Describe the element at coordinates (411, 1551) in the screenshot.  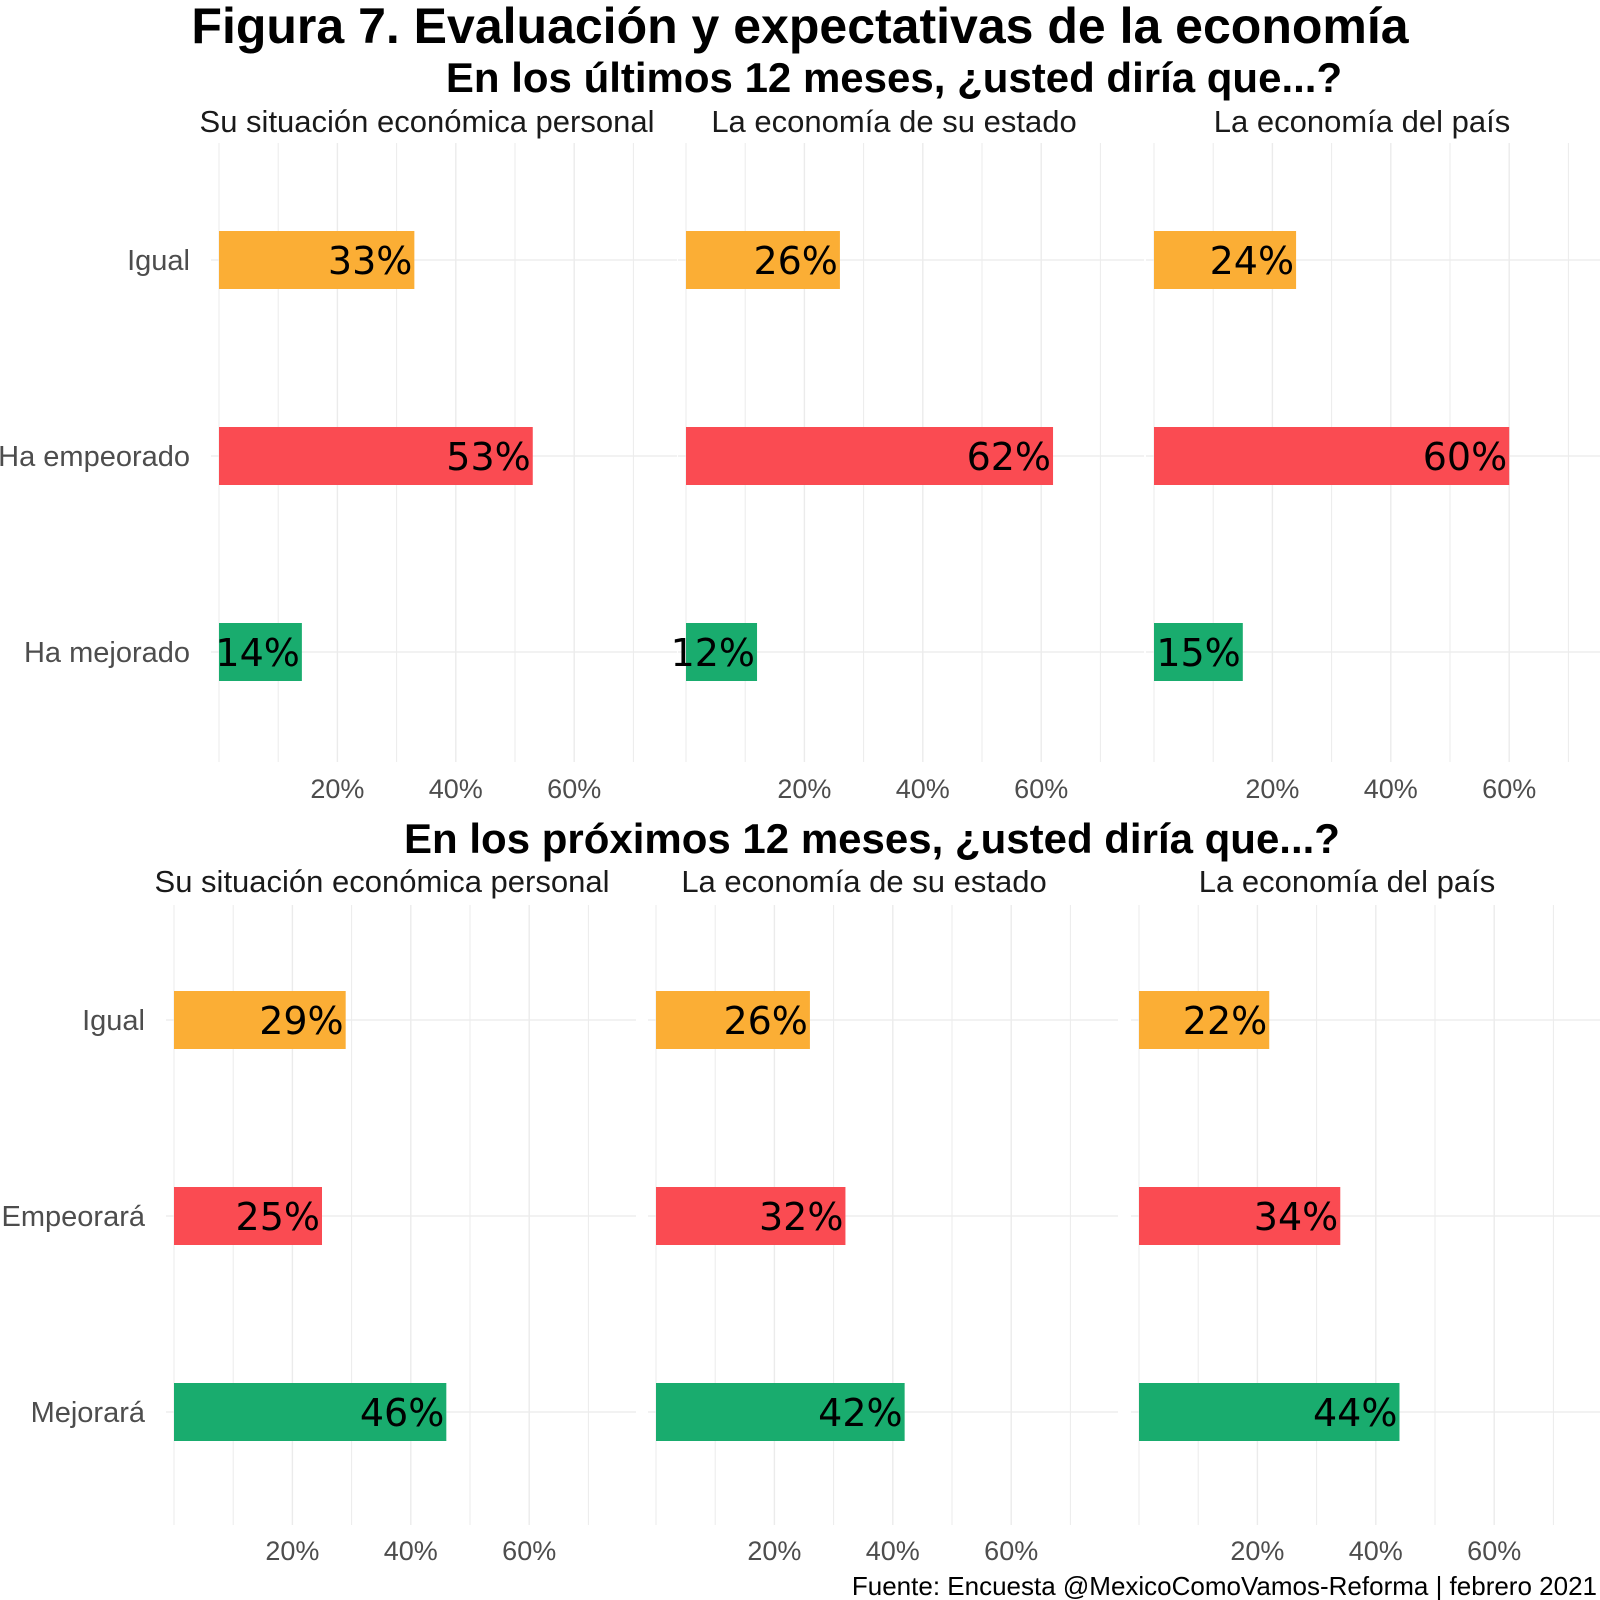
I see `x-tick-future-0-1: 40%` at that location.